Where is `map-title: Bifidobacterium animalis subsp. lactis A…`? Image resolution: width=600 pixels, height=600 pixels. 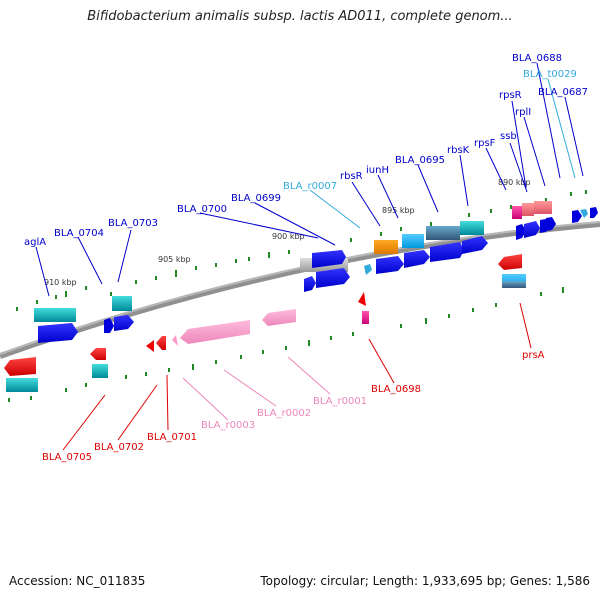 map-title: Bifidobacterium animalis subsp. lactis A… is located at coordinates (300, 16).